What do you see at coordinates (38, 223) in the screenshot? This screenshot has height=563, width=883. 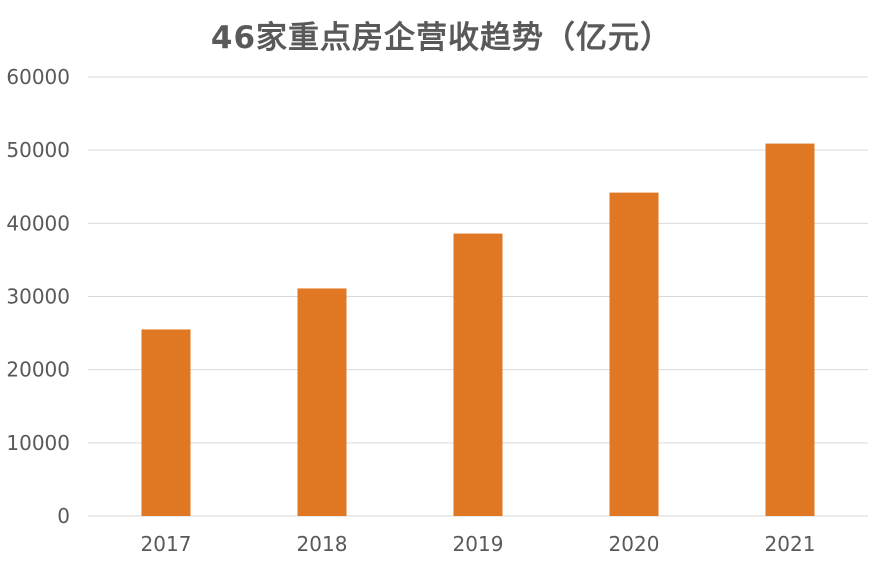 I see `y-tick-label-4: 40000` at bounding box center [38, 223].